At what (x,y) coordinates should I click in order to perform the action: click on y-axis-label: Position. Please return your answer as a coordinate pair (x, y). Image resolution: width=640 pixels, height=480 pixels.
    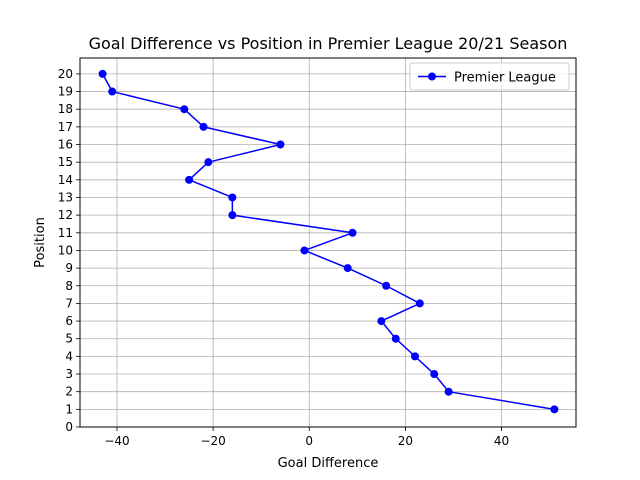
    Looking at the image, I should click on (40, 242).